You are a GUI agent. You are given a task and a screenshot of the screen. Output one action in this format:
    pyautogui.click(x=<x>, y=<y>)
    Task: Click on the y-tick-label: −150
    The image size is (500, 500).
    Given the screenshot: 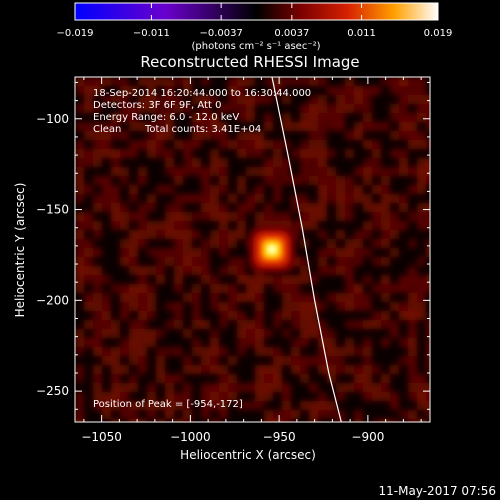 What is the action you would take?
    pyautogui.click(x=52, y=210)
    